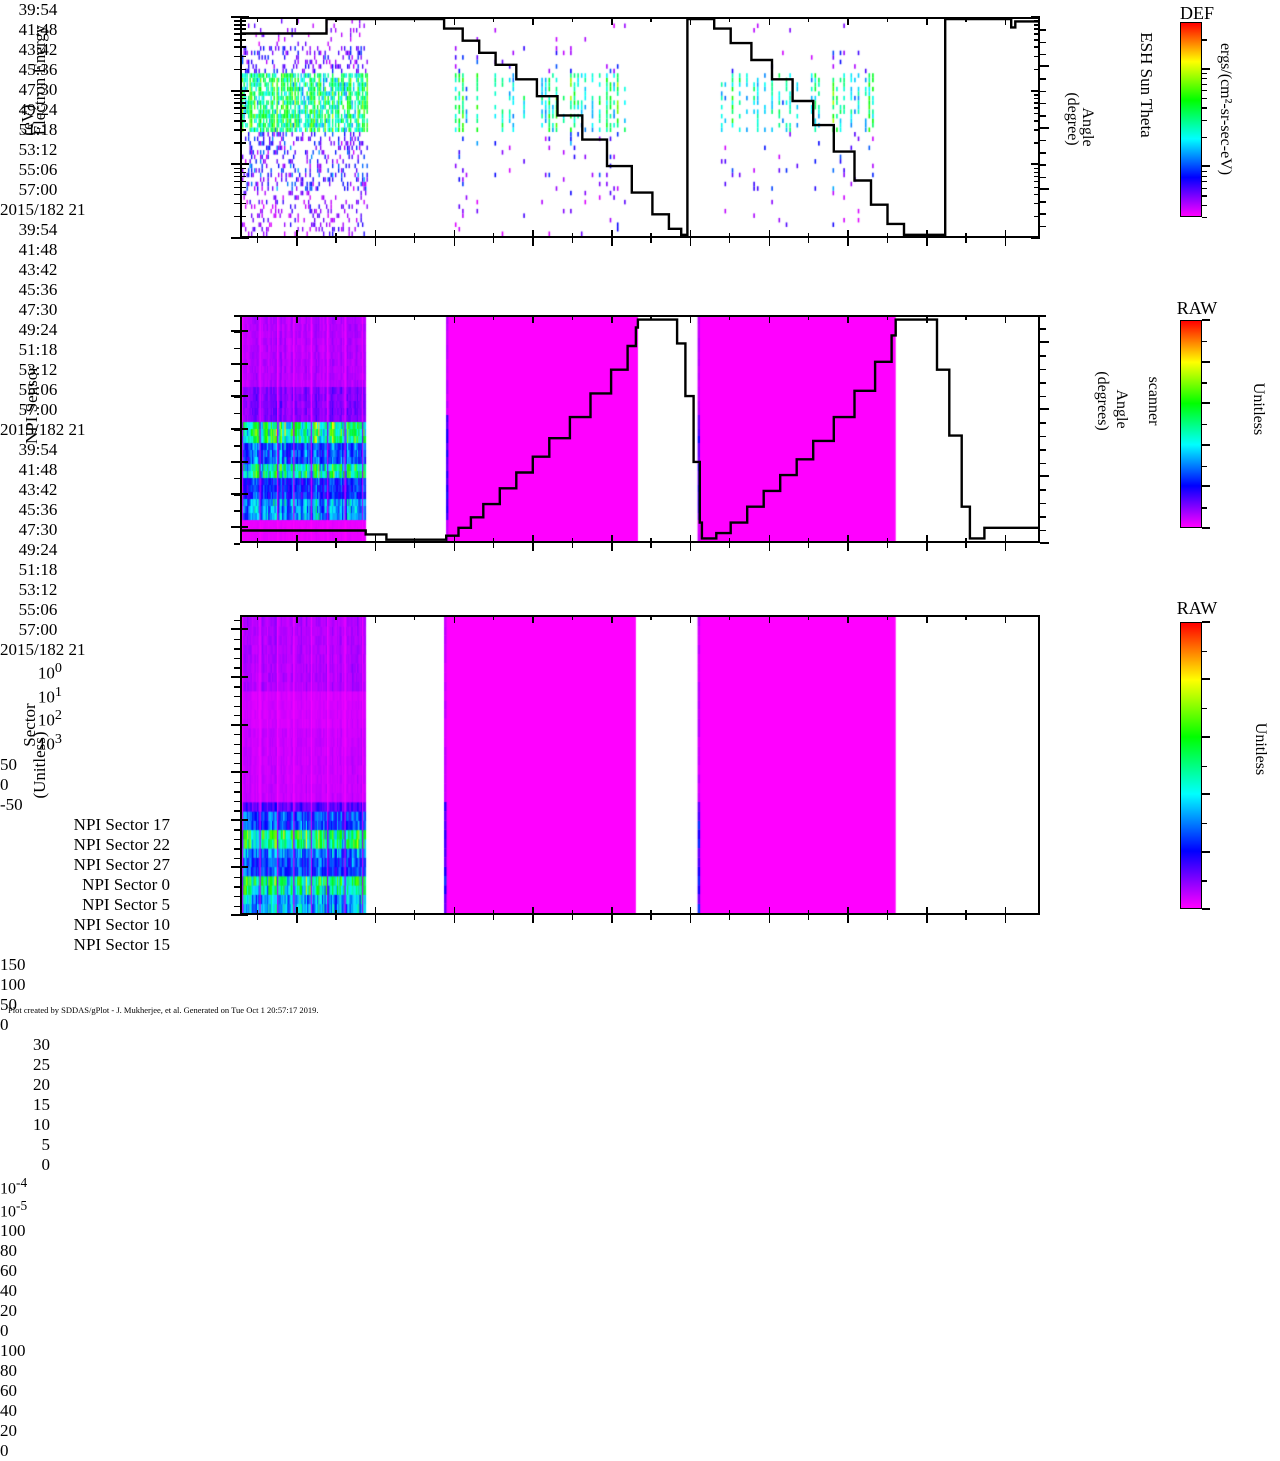 The height and width of the screenshot is (1461, 1280). What do you see at coordinates (38, 629) in the screenshot?
I see `x-tick-label: 57:00` at bounding box center [38, 629].